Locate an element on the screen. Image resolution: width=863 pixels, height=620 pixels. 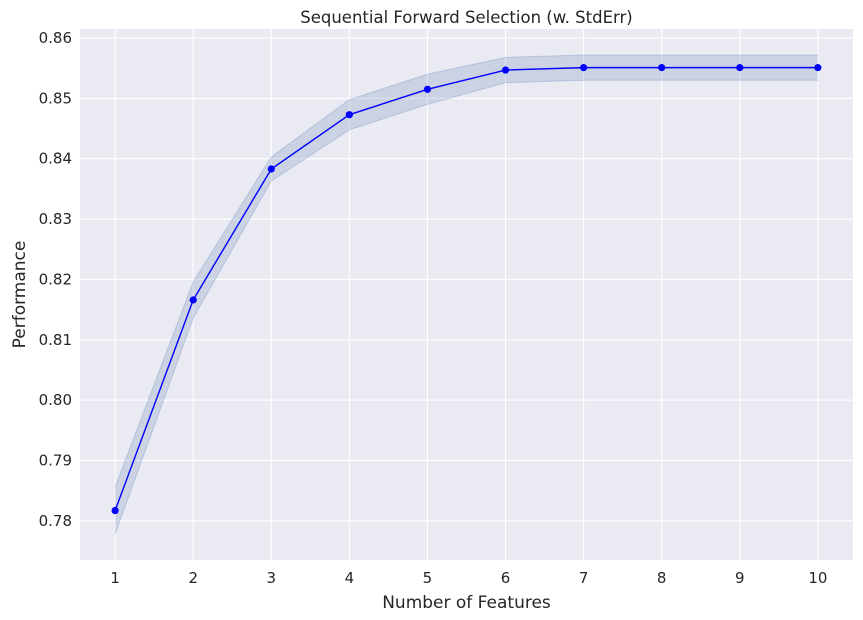
y-tick-labels: 0.78 0.79 0.80 0.81 0.82 0.83 0.84 0.85 0.86 is located at coordinates (55, 279).